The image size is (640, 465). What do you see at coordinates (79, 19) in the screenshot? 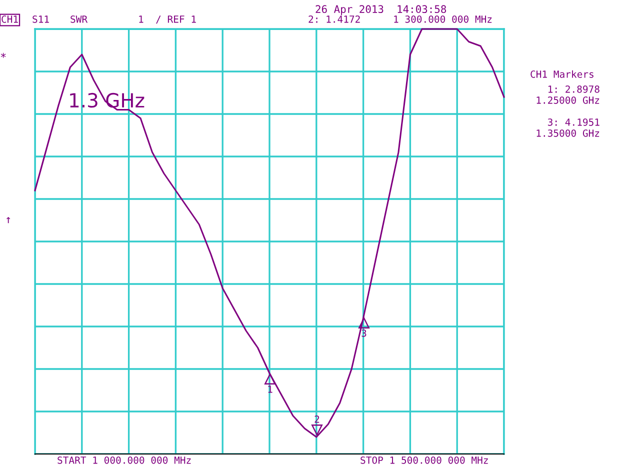
I see `text: SWR` at bounding box center [79, 19].